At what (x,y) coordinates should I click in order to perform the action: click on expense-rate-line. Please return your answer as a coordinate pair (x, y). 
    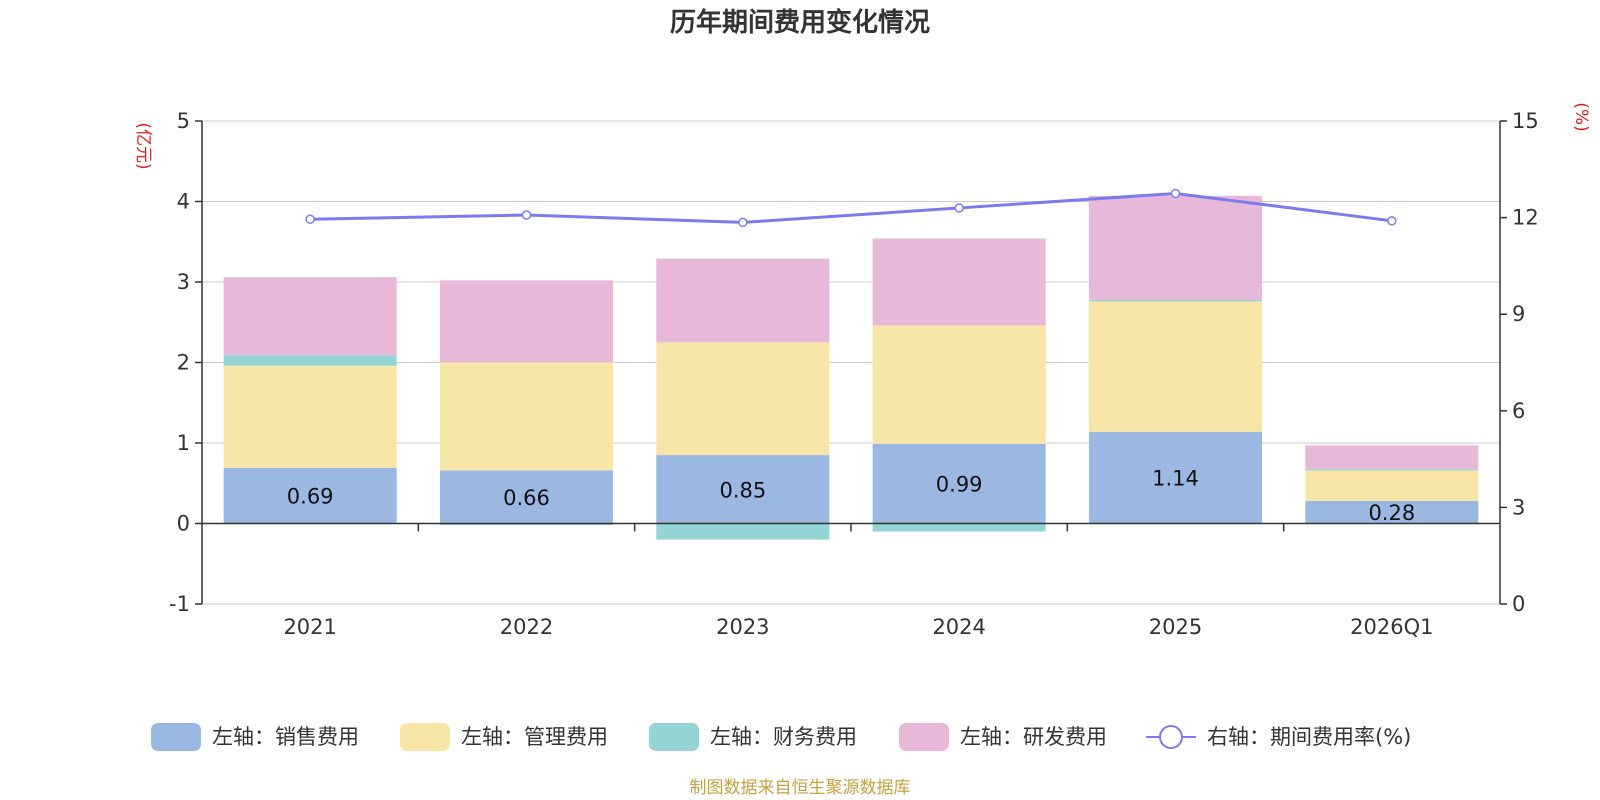
    Looking at the image, I should click on (851, 208).